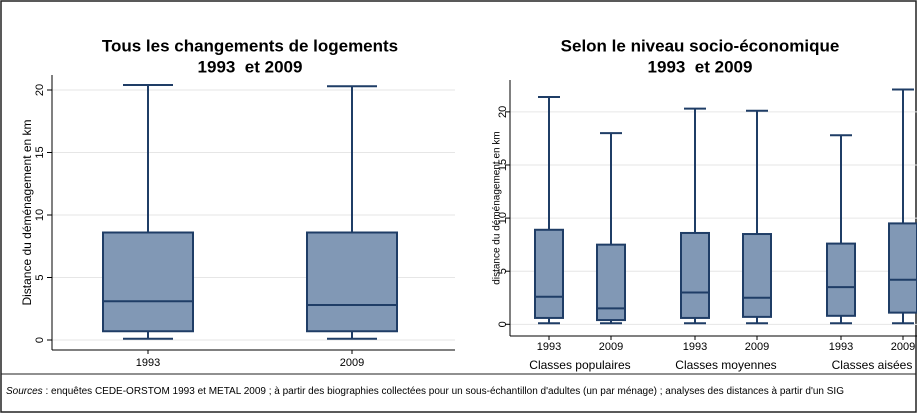 Image resolution: width=917 pixels, height=413 pixels. I want to click on y-axis-label: Distance du déménagement en km, so click(27, 212).